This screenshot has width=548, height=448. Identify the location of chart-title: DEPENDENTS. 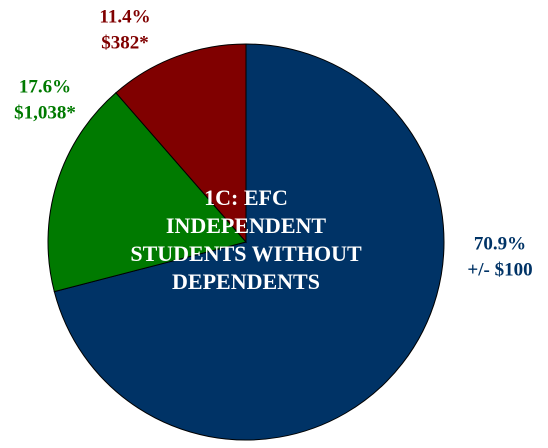
(246, 281).